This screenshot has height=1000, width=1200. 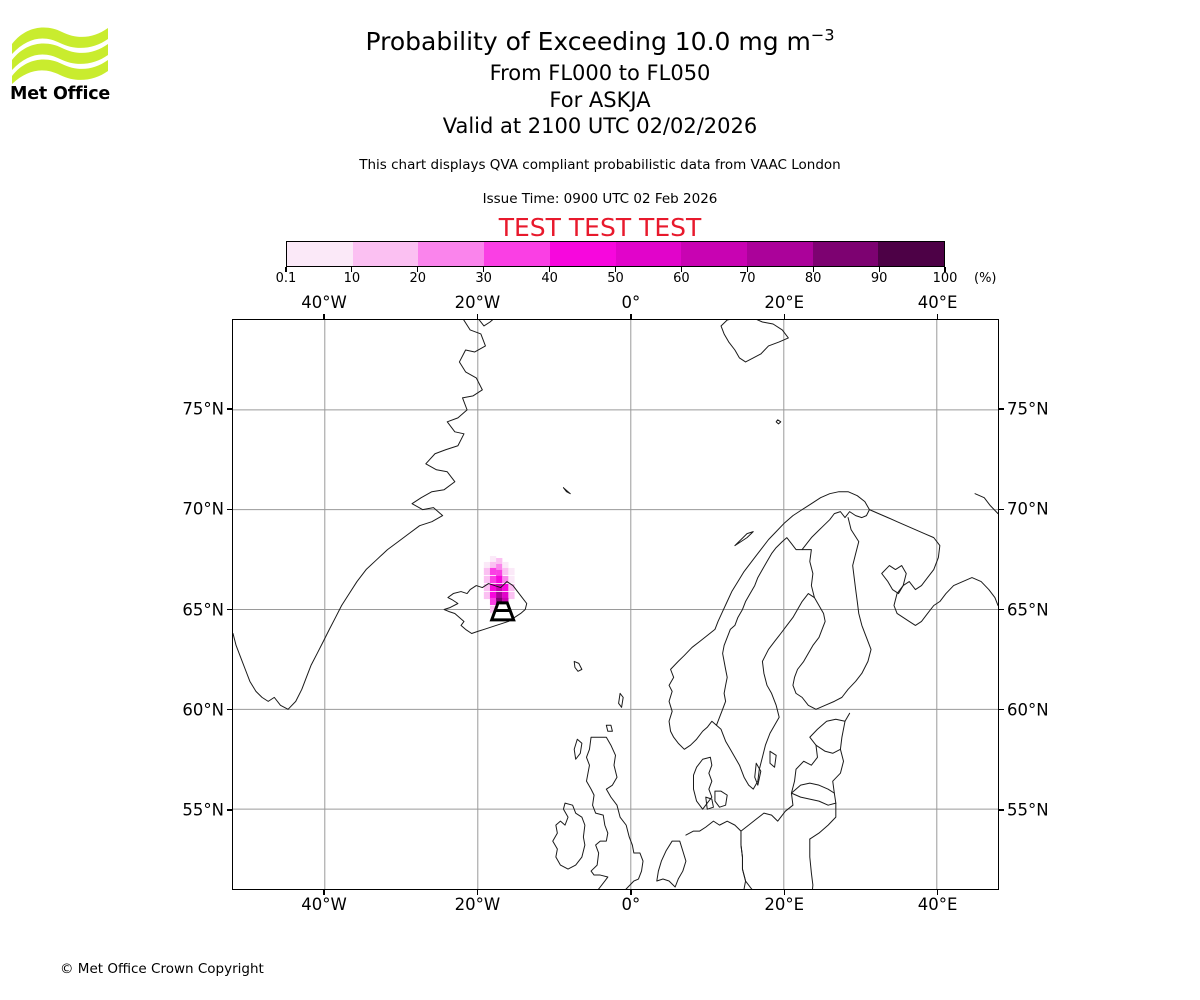 I want to click on coastline-zealand, so click(x=721, y=799).